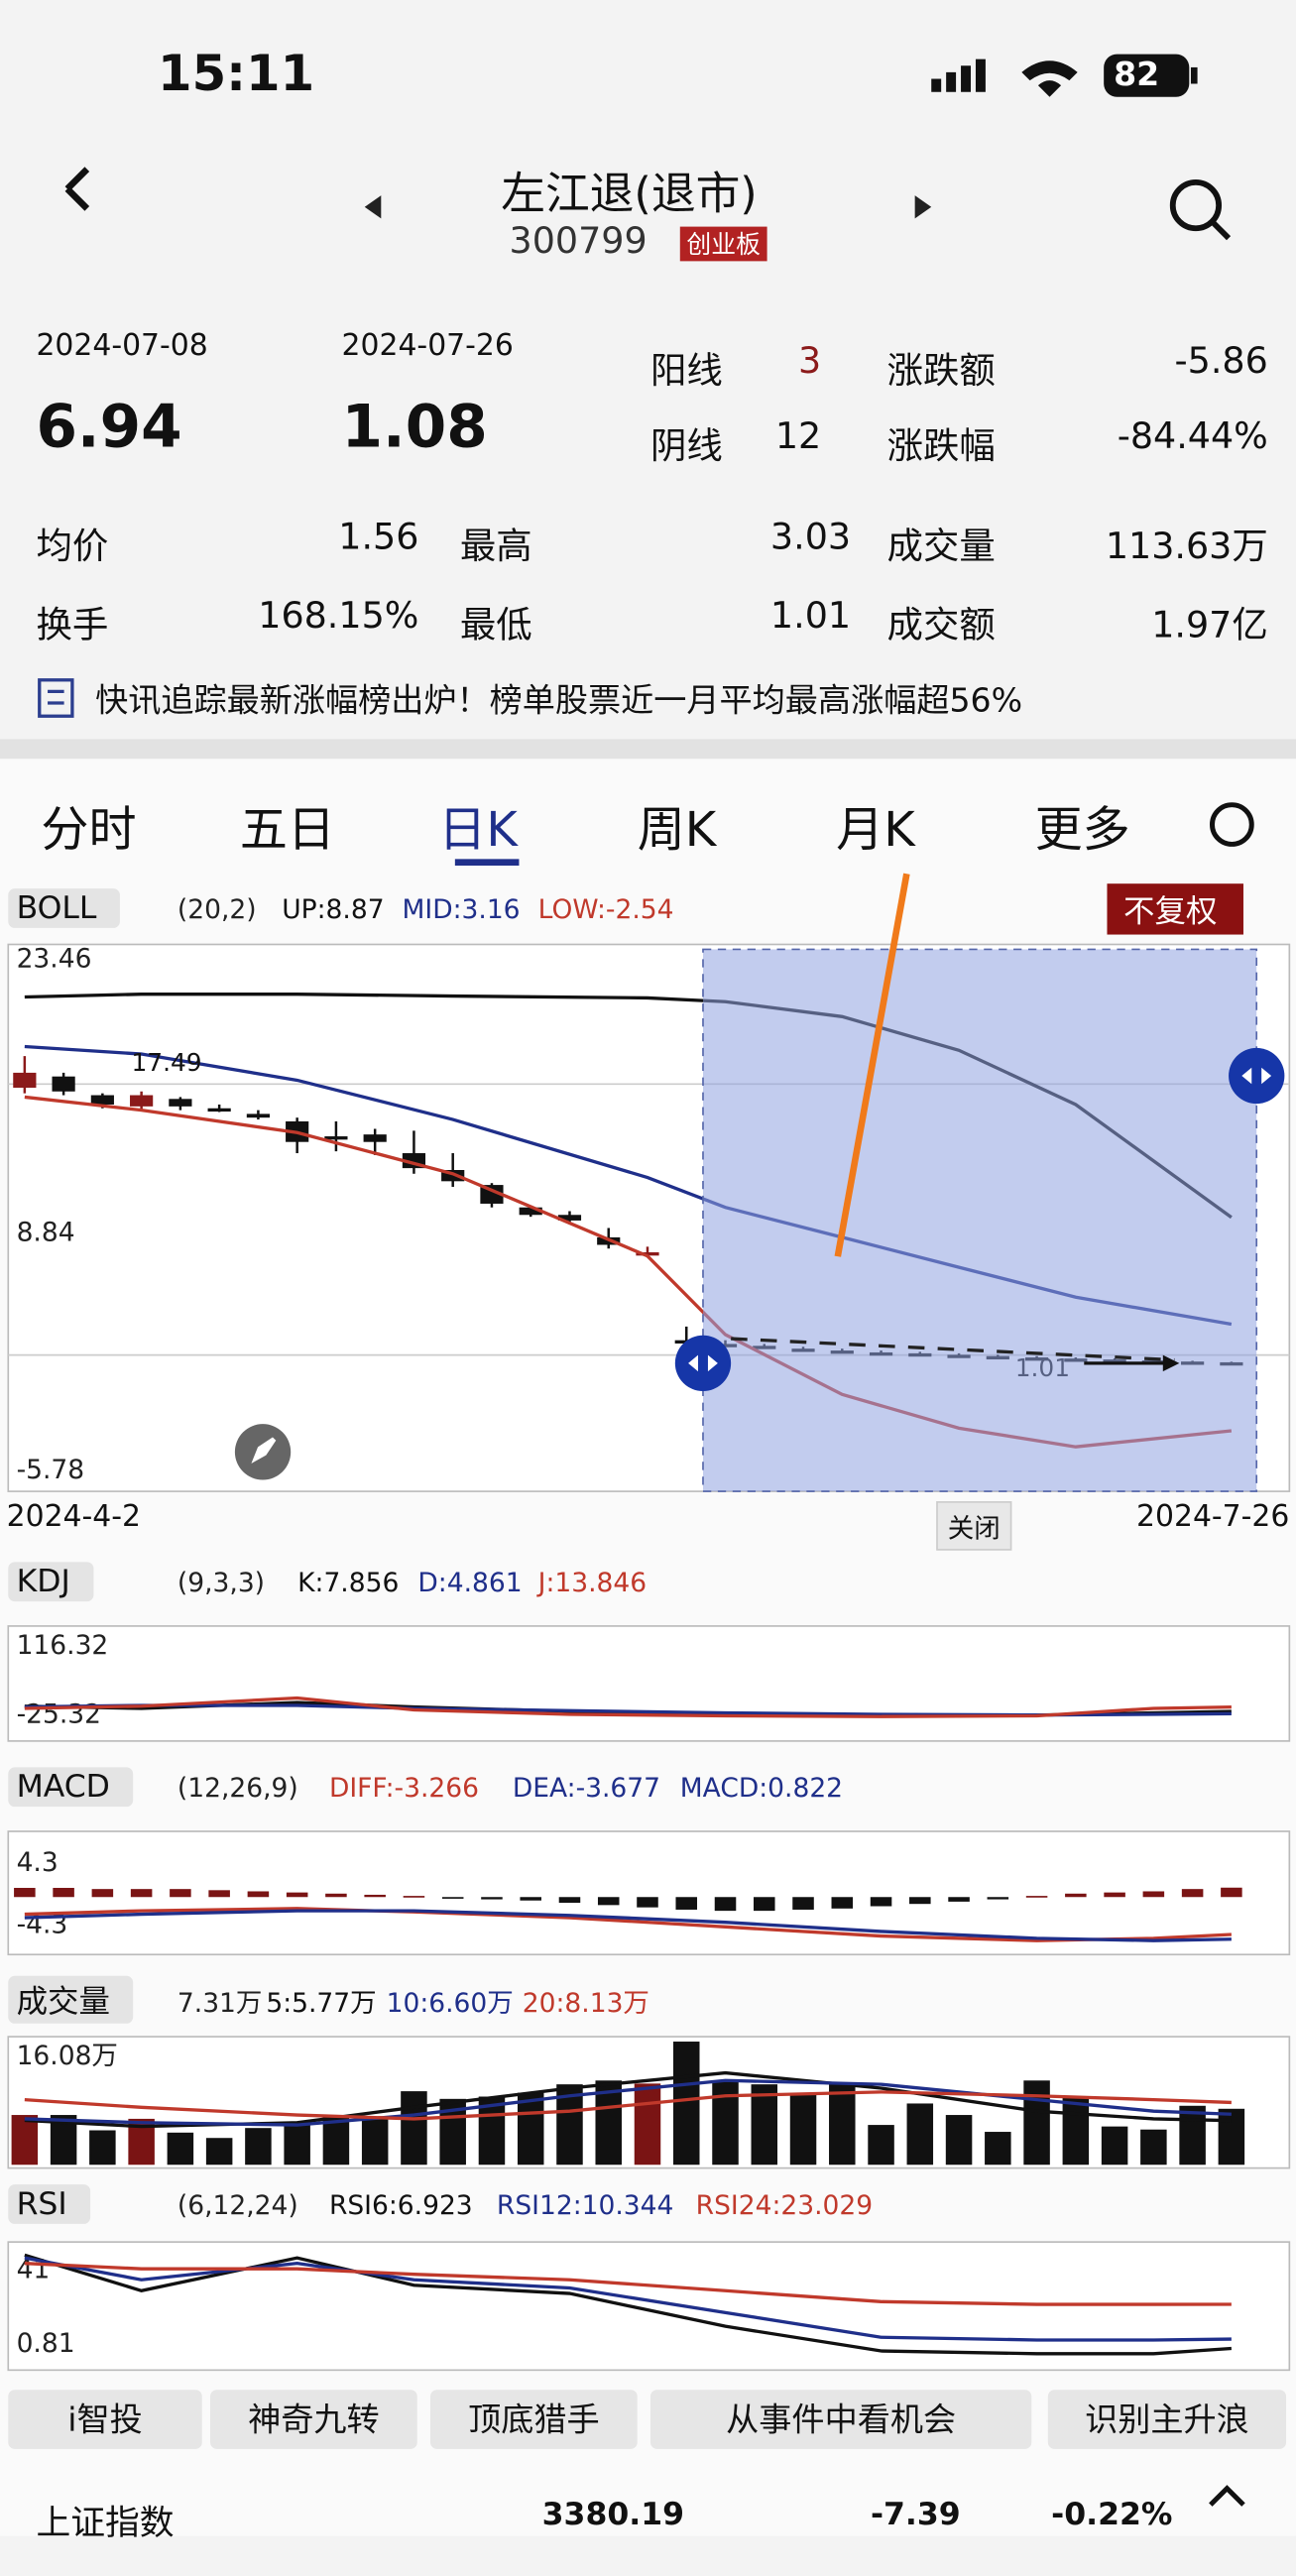 Image resolution: width=1296 pixels, height=2576 pixels. What do you see at coordinates (1221, 230) in the screenshot?
I see `search-handle` at bounding box center [1221, 230].